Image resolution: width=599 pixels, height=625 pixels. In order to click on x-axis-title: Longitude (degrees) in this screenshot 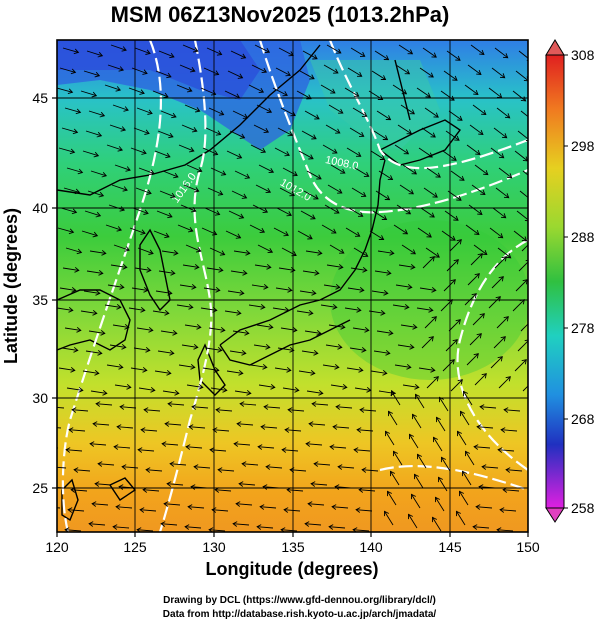, I will do `click(291, 569)`.